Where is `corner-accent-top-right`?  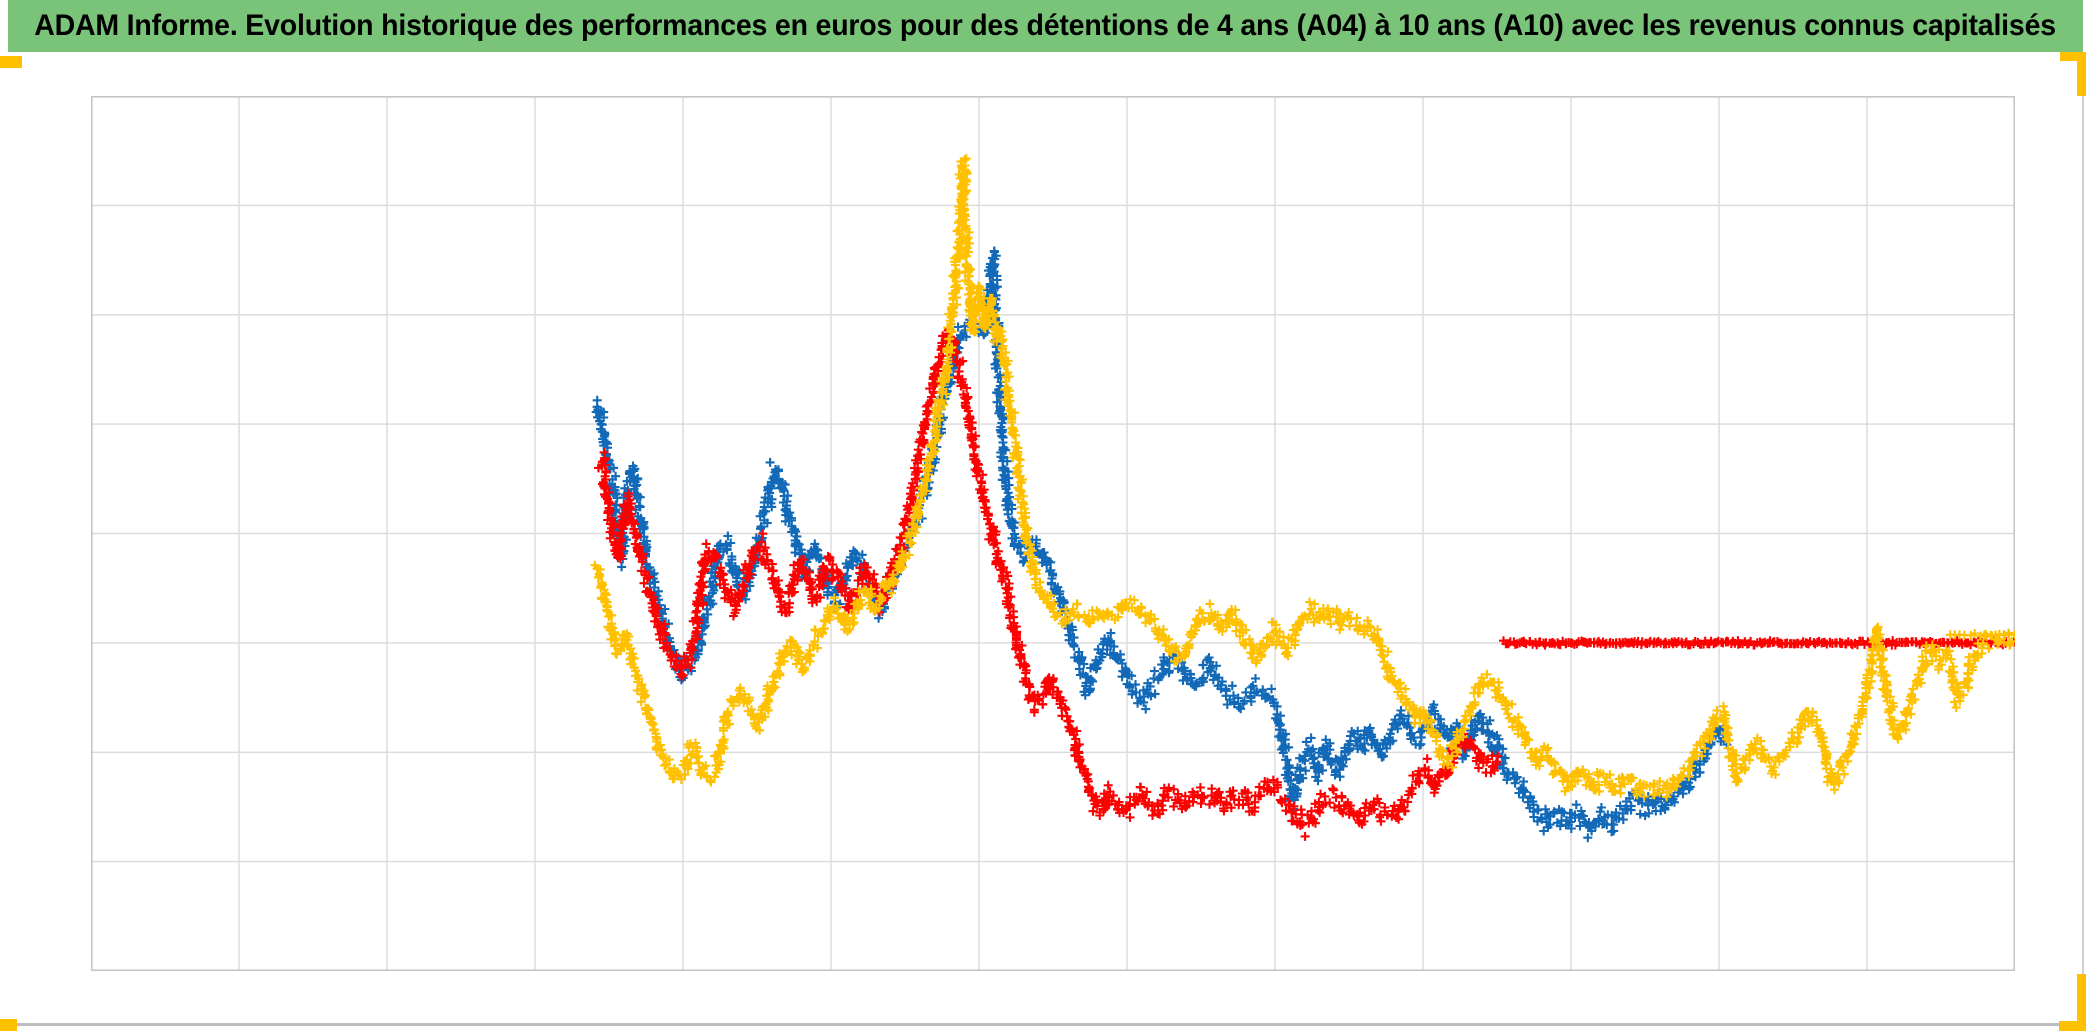 corner-accent-top-right is located at coordinates (2073, 56).